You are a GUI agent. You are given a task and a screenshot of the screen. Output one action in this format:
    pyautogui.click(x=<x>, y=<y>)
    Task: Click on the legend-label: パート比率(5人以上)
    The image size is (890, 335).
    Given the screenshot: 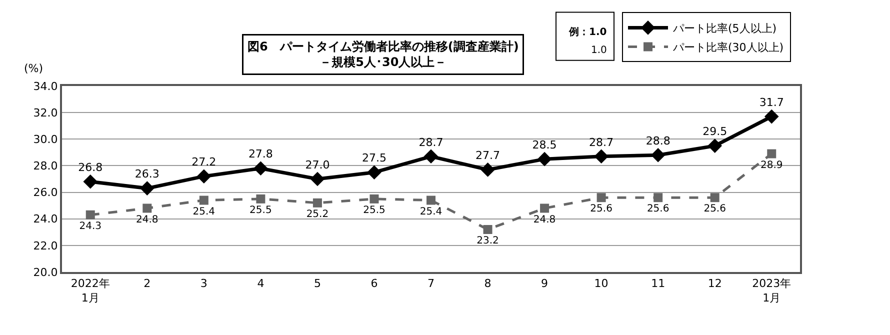 What is the action you would take?
    pyautogui.click(x=724, y=28)
    